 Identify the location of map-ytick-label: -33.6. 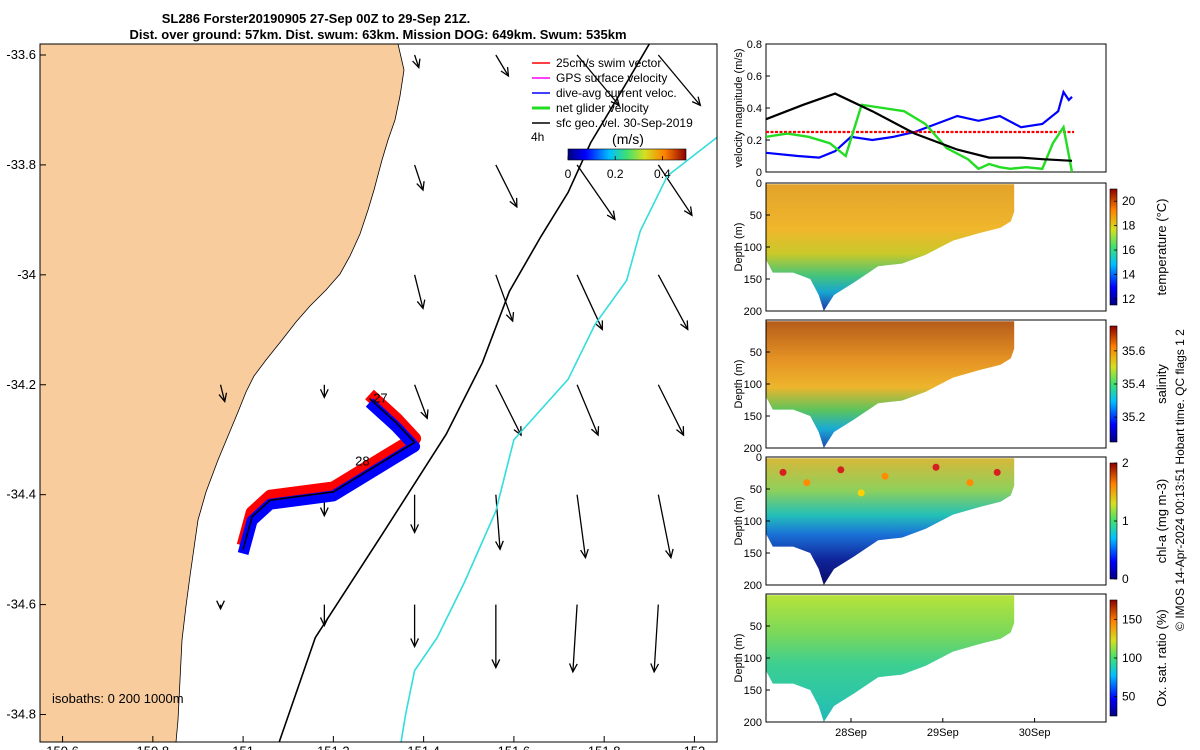
(21, 54).